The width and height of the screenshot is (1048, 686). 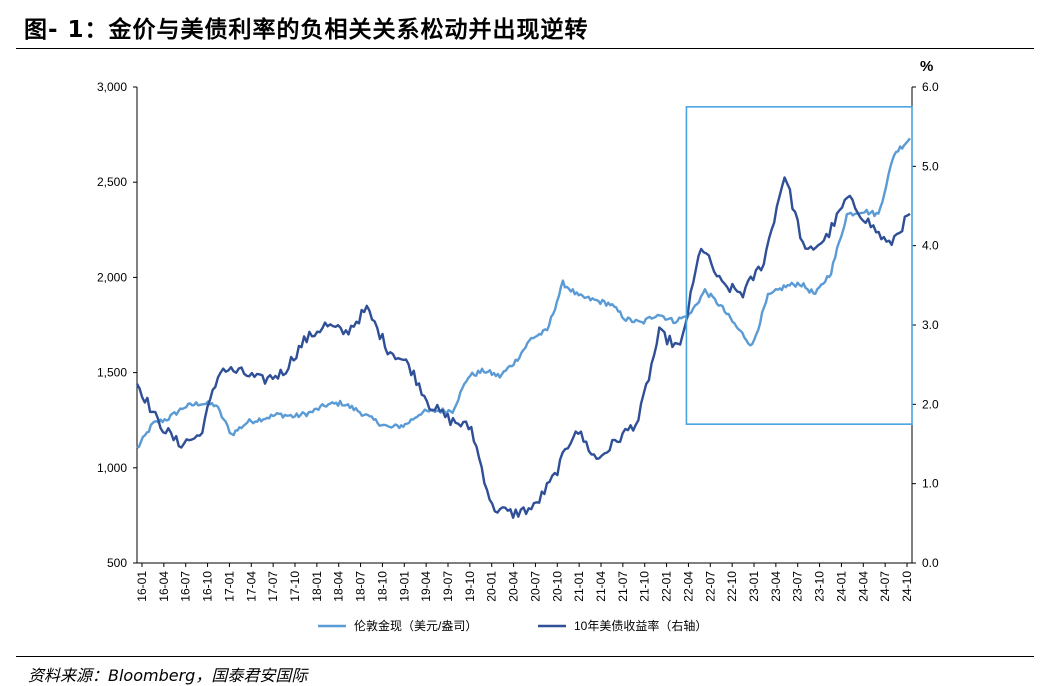 I want to click on x-tick-label: 16-07, so click(x=186, y=586).